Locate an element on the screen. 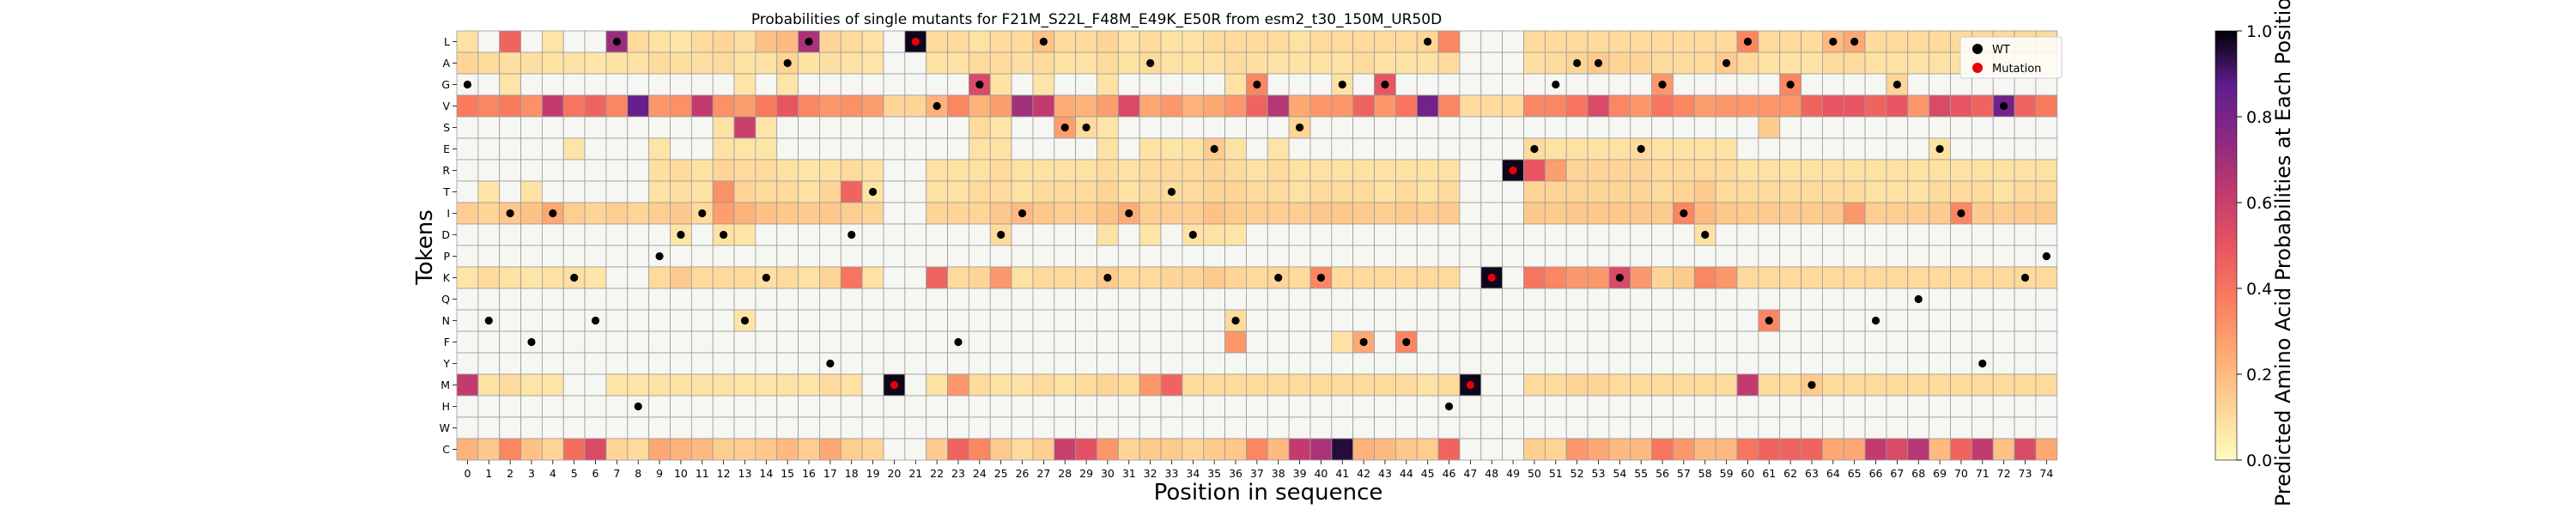 This screenshot has height=515, width=2576. x-tick-label: 62 is located at coordinates (1790, 473).